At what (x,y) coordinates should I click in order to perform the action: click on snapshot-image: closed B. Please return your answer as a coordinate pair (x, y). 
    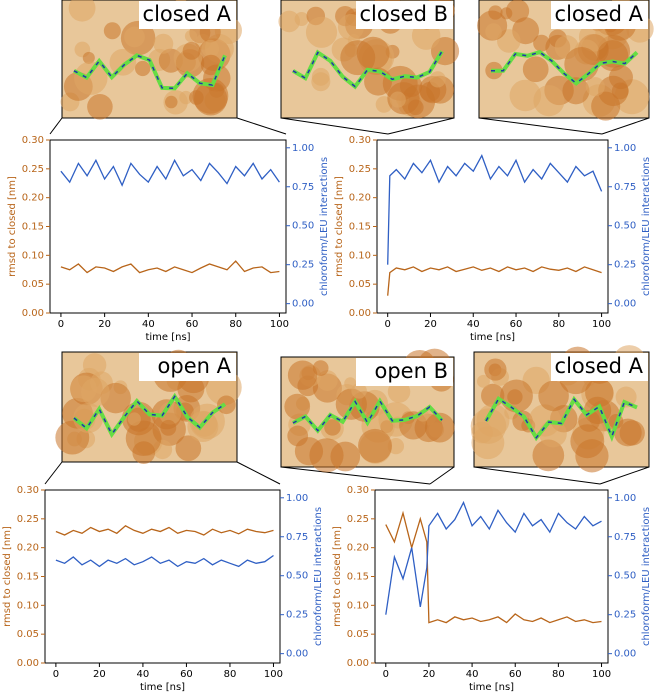
    Looking at the image, I should click on (369, 59).